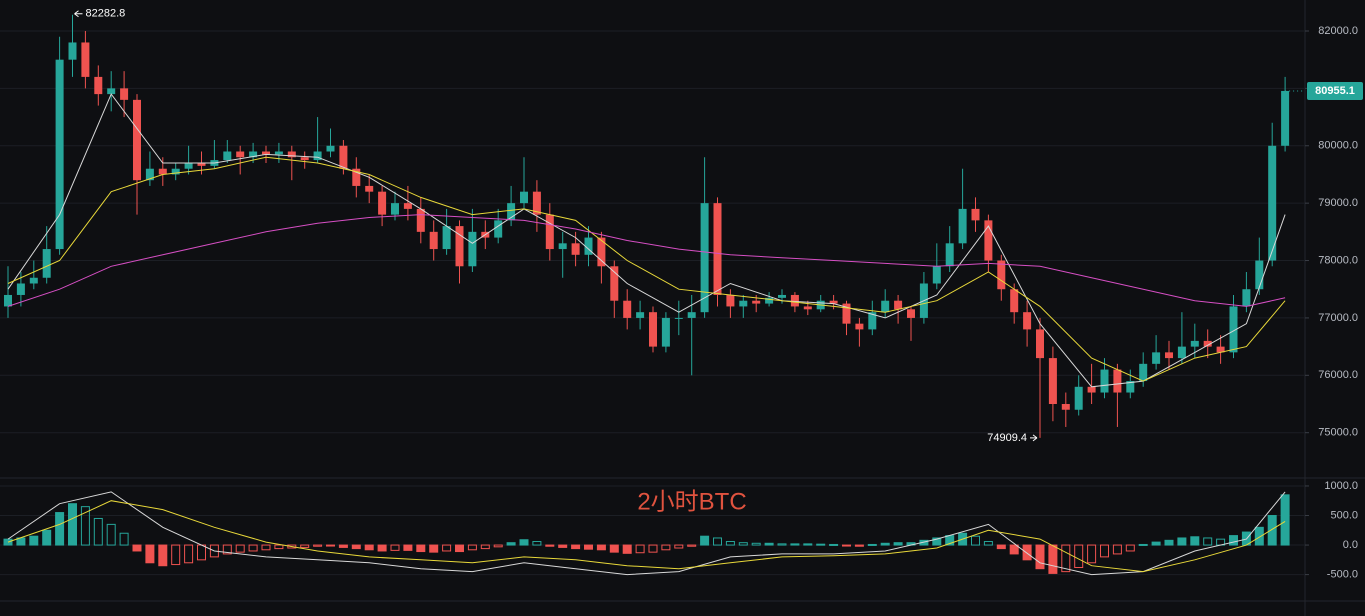  Describe the element at coordinates (76, 14) in the screenshot. I see `high-arrow-head` at that location.